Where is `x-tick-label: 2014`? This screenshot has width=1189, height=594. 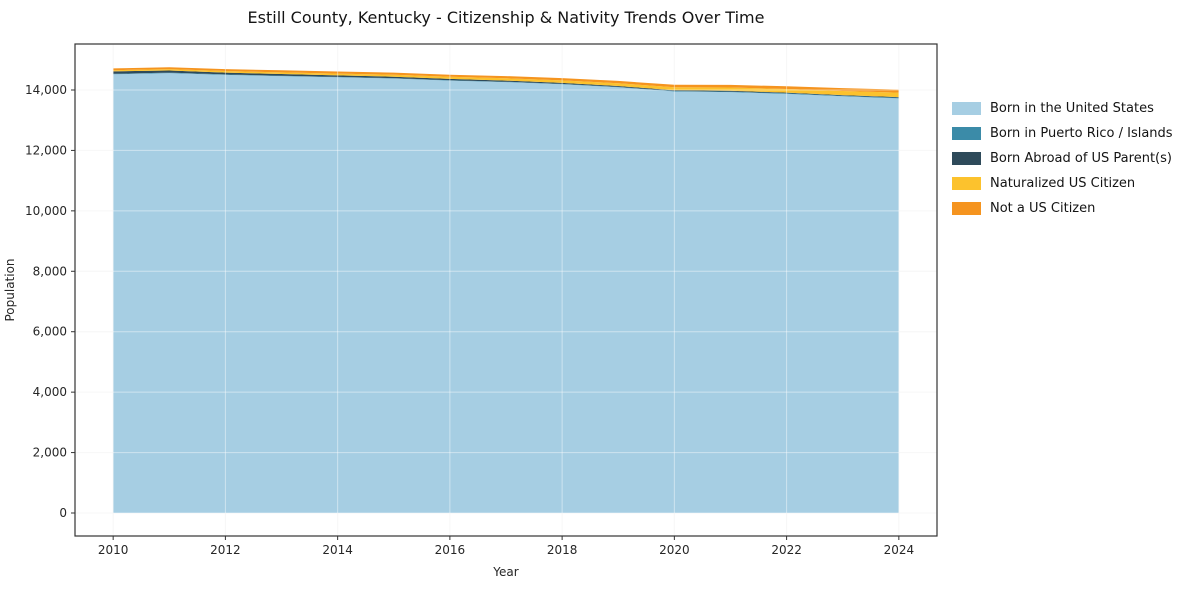 x-tick-label: 2014 is located at coordinates (337, 550).